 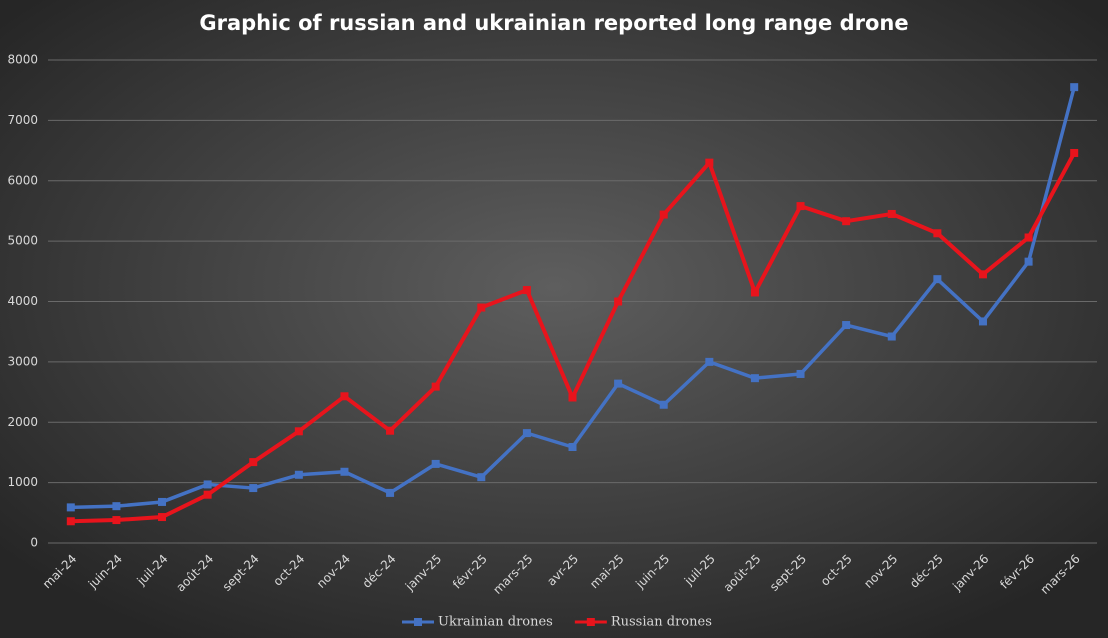 I want to click on y-tick-label: 8000, so click(x=22, y=60).